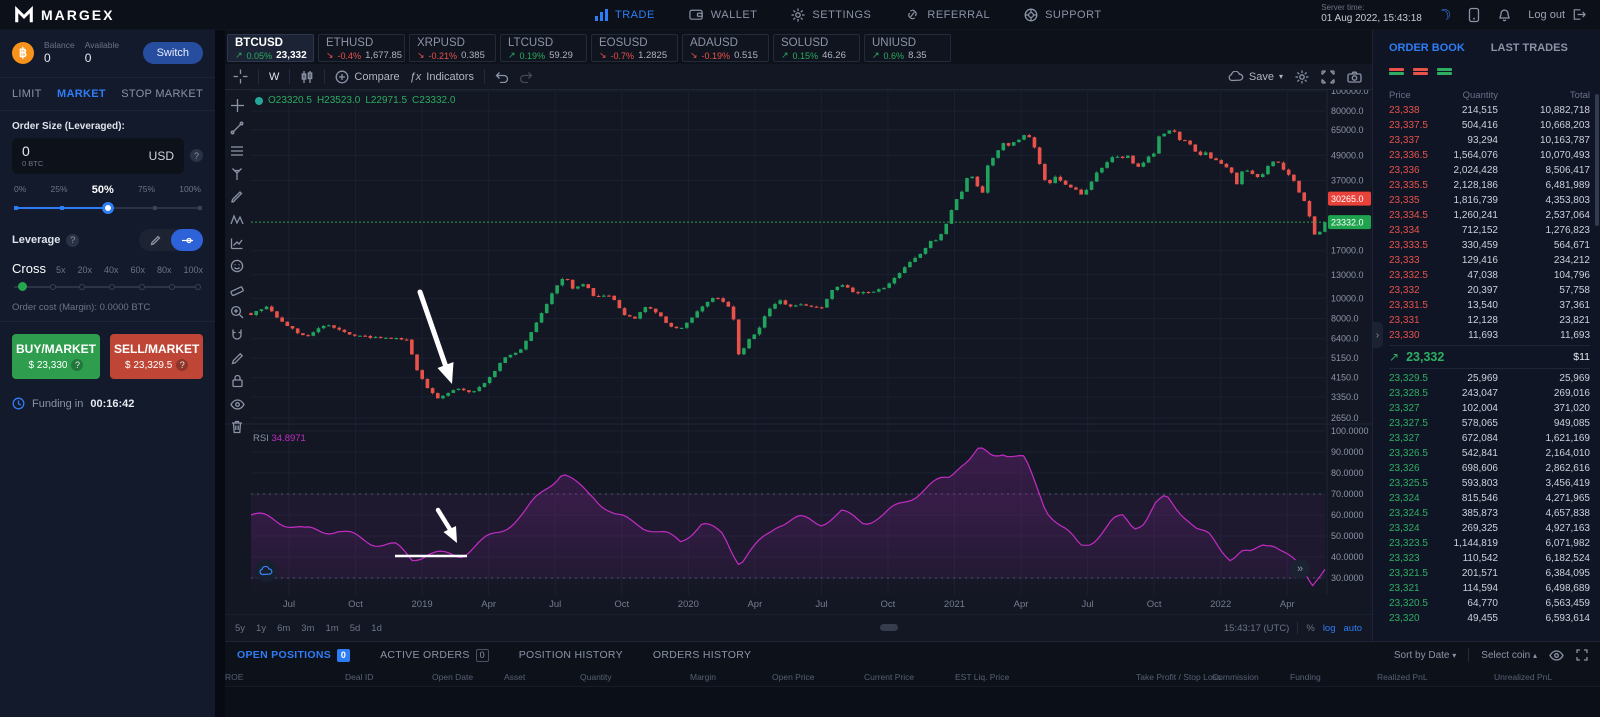  What do you see at coordinates (1489, 483) in the screenshot?
I see `bid-row: 23,325.5 593,803 3,456,419` at bounding box center [1489, 483].